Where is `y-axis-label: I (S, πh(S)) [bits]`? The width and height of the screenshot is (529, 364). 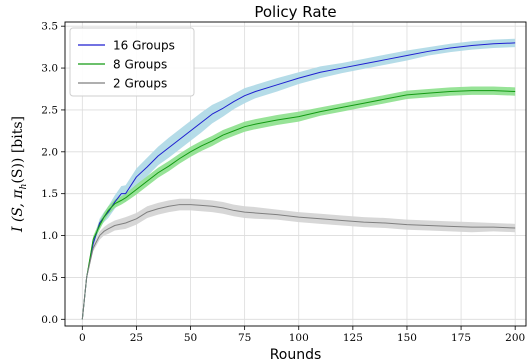 y-axis-label: I (S, πh(S)) [bits] is located at coordinates (19, 174).